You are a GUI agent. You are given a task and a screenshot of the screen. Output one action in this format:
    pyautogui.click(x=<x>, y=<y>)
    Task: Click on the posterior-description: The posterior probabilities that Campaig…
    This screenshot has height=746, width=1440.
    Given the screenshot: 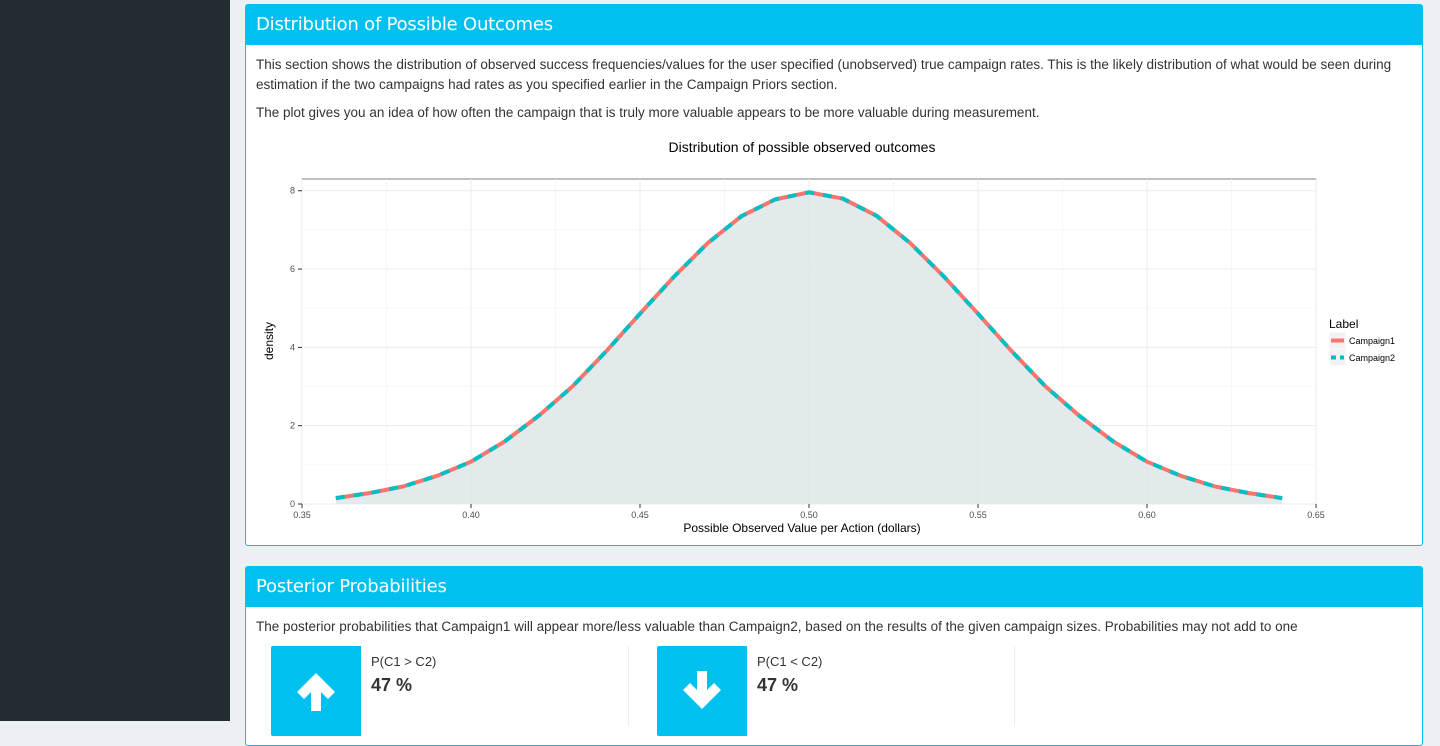 What is the action you would take?
    pyautogui.click(x=777, y=626)
    